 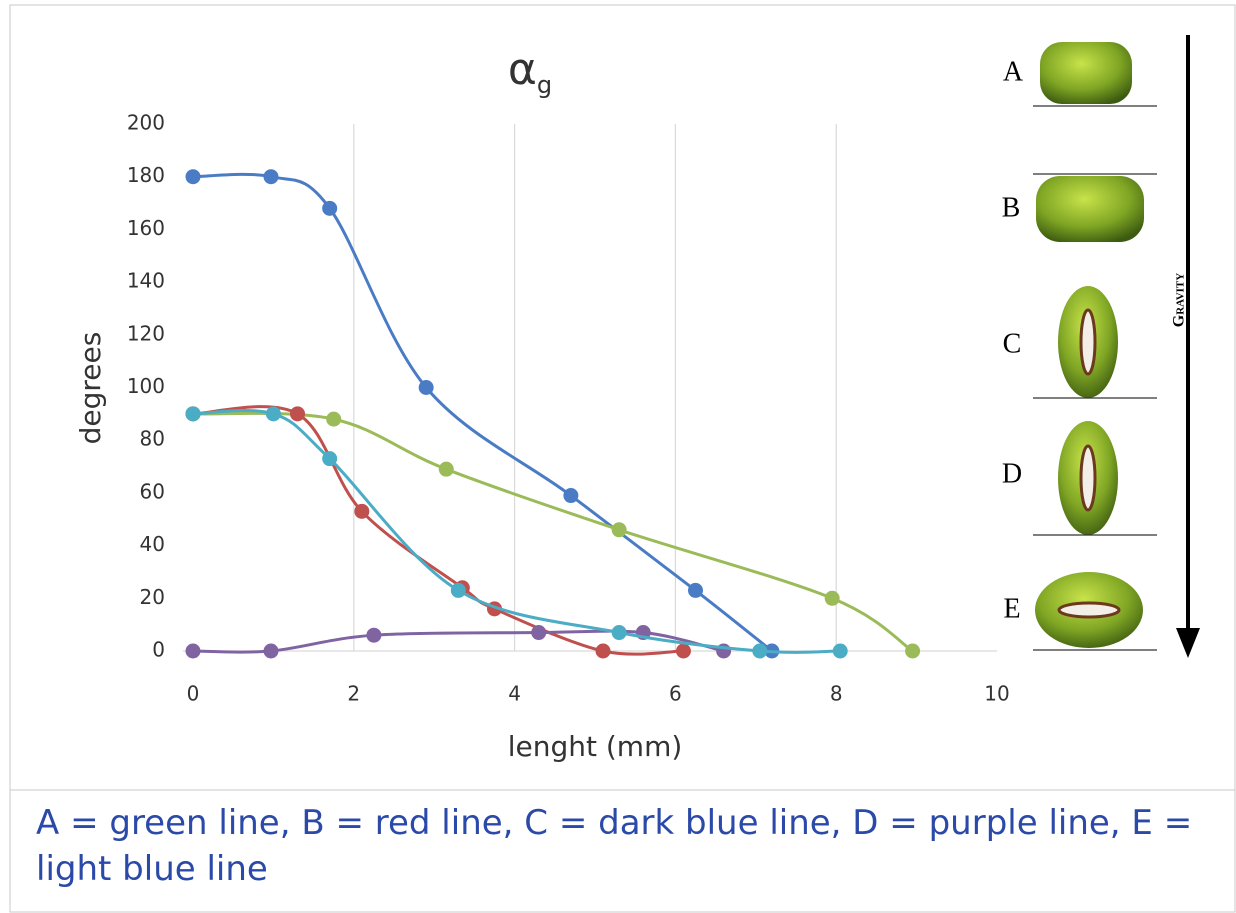 What do you see at coordinates (675, 694) in the screenshot?
I see `x-tick-label: 6` at bounding box center [675, 694].